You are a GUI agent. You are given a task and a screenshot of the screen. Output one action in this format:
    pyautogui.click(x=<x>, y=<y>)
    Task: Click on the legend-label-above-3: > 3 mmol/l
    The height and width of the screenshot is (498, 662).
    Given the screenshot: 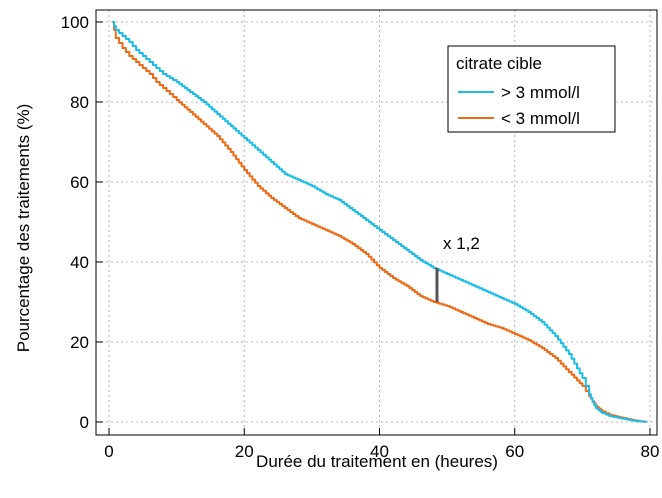 What is the action you would take?
    pyautogui.click(x=540, y=92)
    